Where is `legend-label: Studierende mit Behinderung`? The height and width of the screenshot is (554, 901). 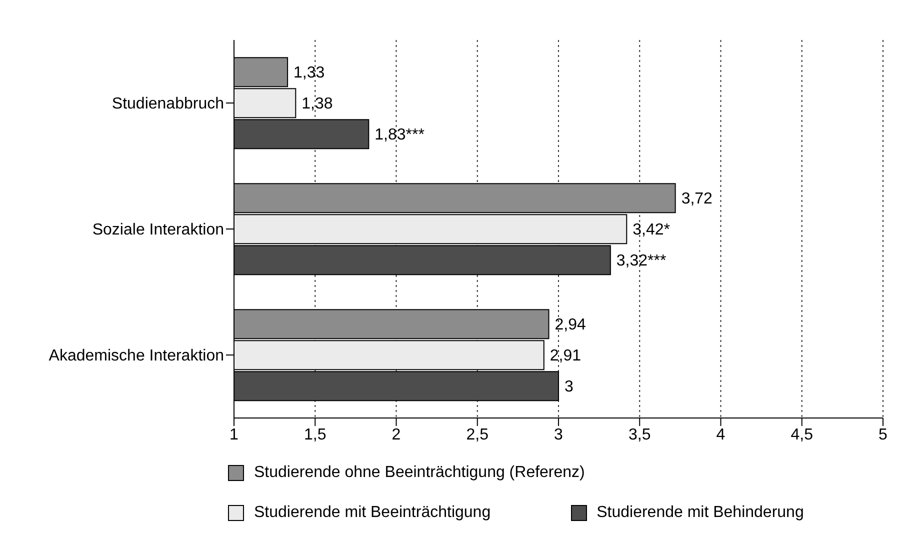
legend-label: Studierende mit Behinderung is located at coordinates (700, 513).